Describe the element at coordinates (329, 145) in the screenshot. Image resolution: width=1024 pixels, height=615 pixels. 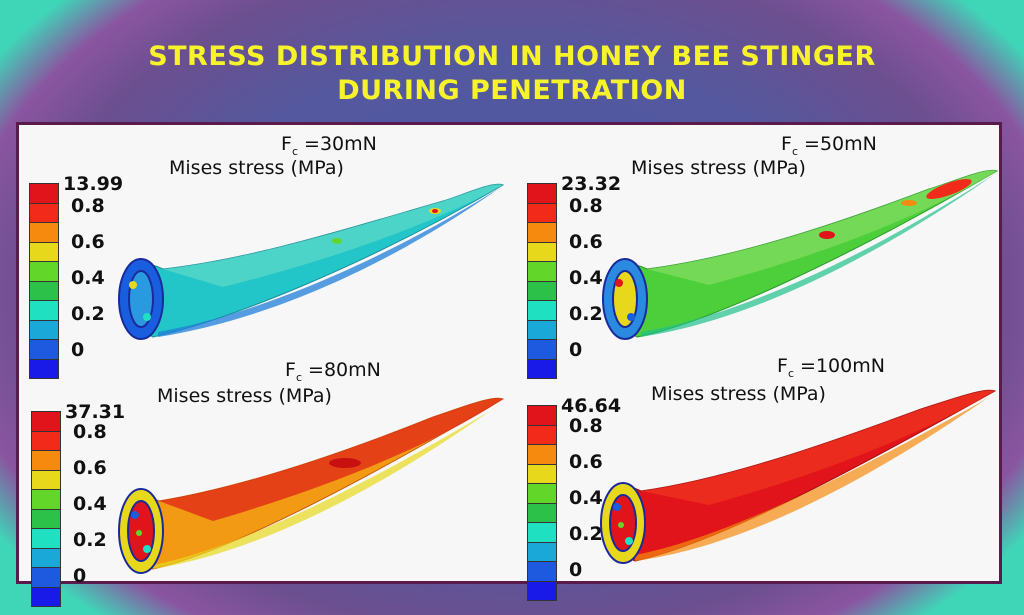
I see `force-label: Fc =30mN` at that location.